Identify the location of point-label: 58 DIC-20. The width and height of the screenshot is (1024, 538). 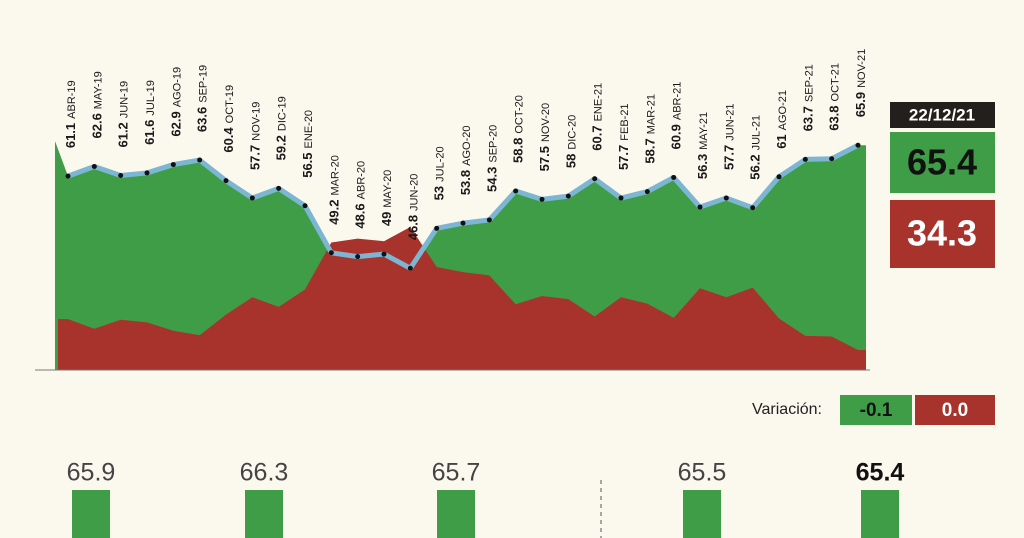
(571, 141).